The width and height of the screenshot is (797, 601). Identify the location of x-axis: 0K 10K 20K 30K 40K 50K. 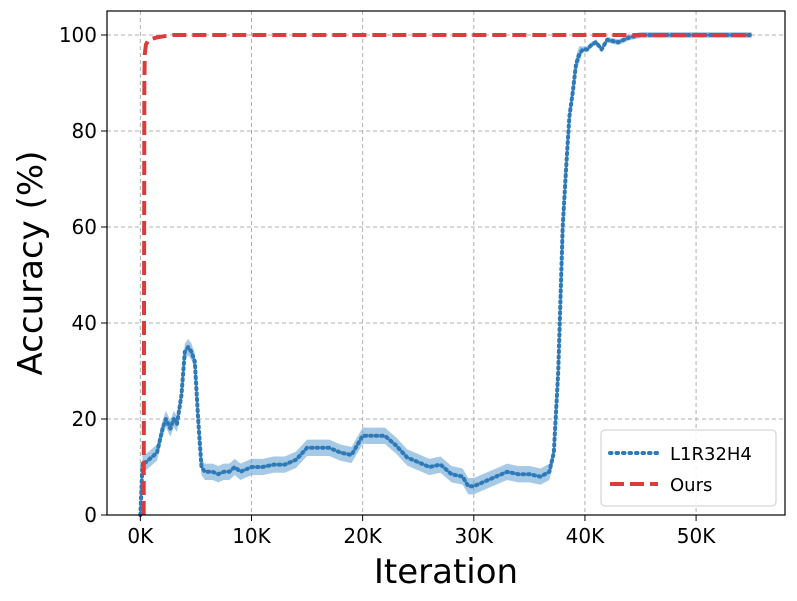
(421, 531).